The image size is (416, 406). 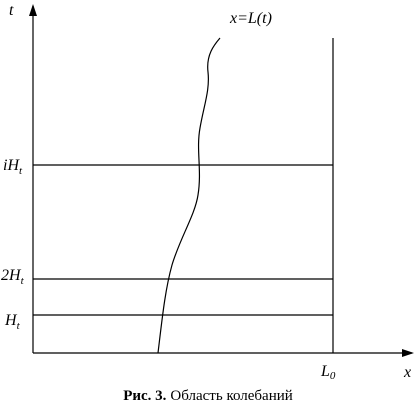 I want to click on boundary-label: L0, so click(x=328, y=372).